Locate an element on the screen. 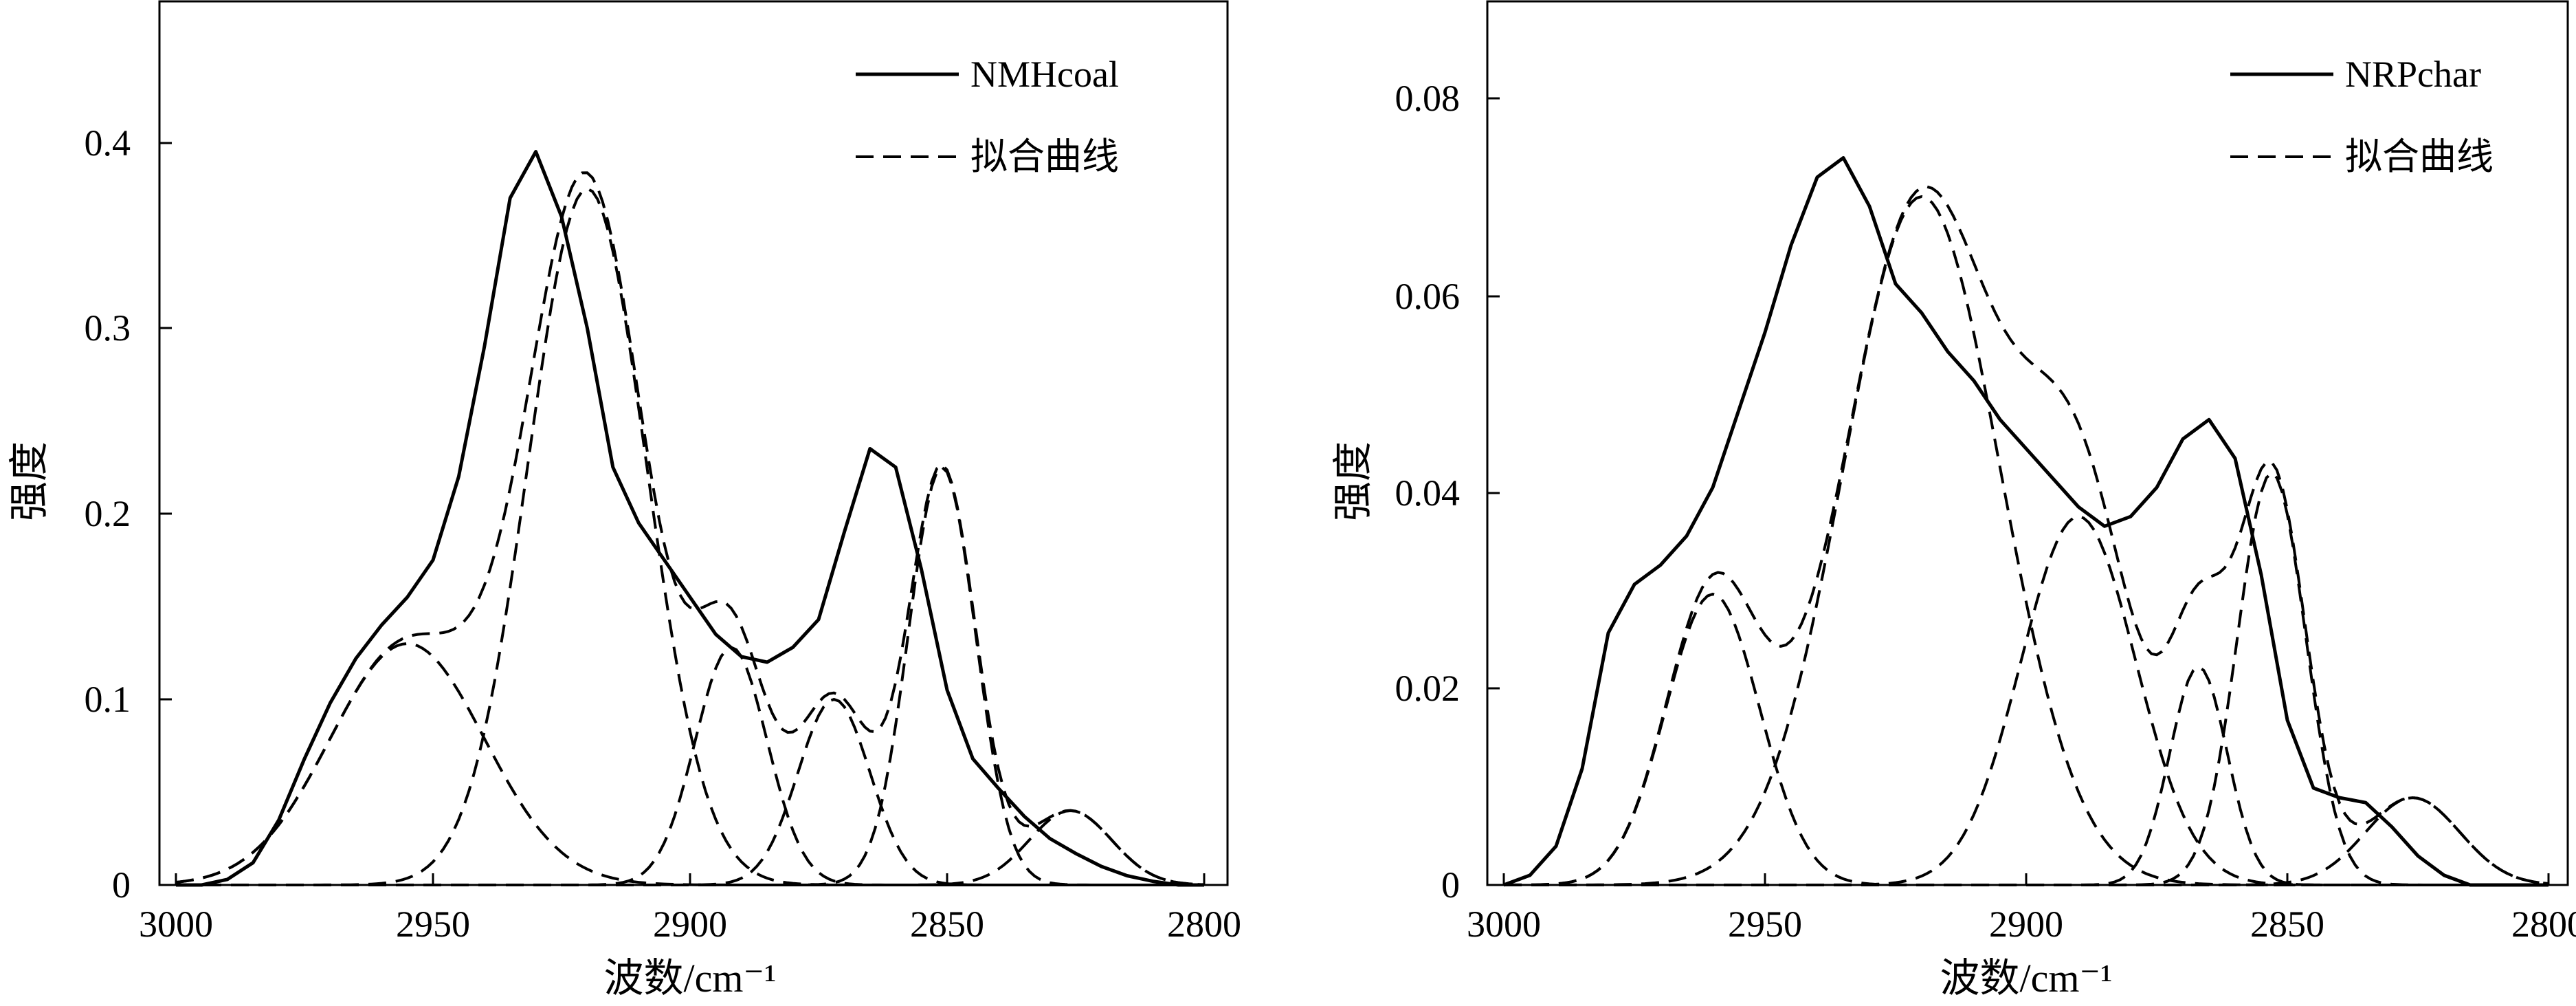 Image resolution: width=2576 pixels, height=1006 pixels. y-tick-label: 0.06 is located at coordinates (1428, 296).